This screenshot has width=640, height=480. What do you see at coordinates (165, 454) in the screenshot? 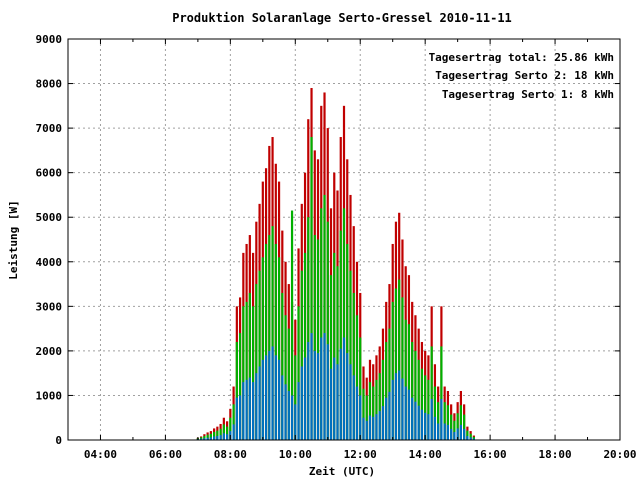
I see `x-tick-label: 06:00` at bounding box center [165, 454].